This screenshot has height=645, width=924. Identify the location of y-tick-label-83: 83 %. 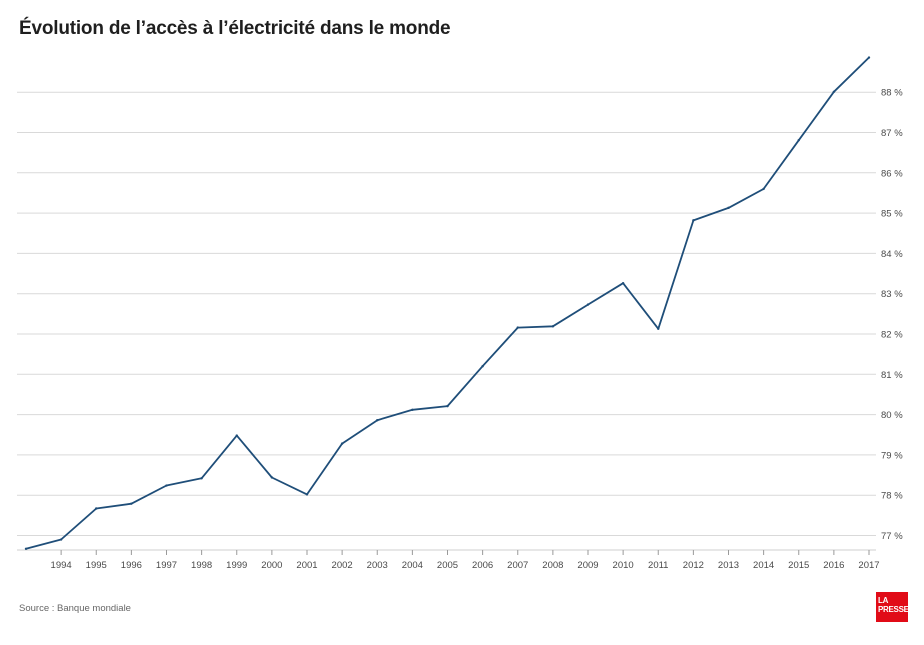
(892, 294).